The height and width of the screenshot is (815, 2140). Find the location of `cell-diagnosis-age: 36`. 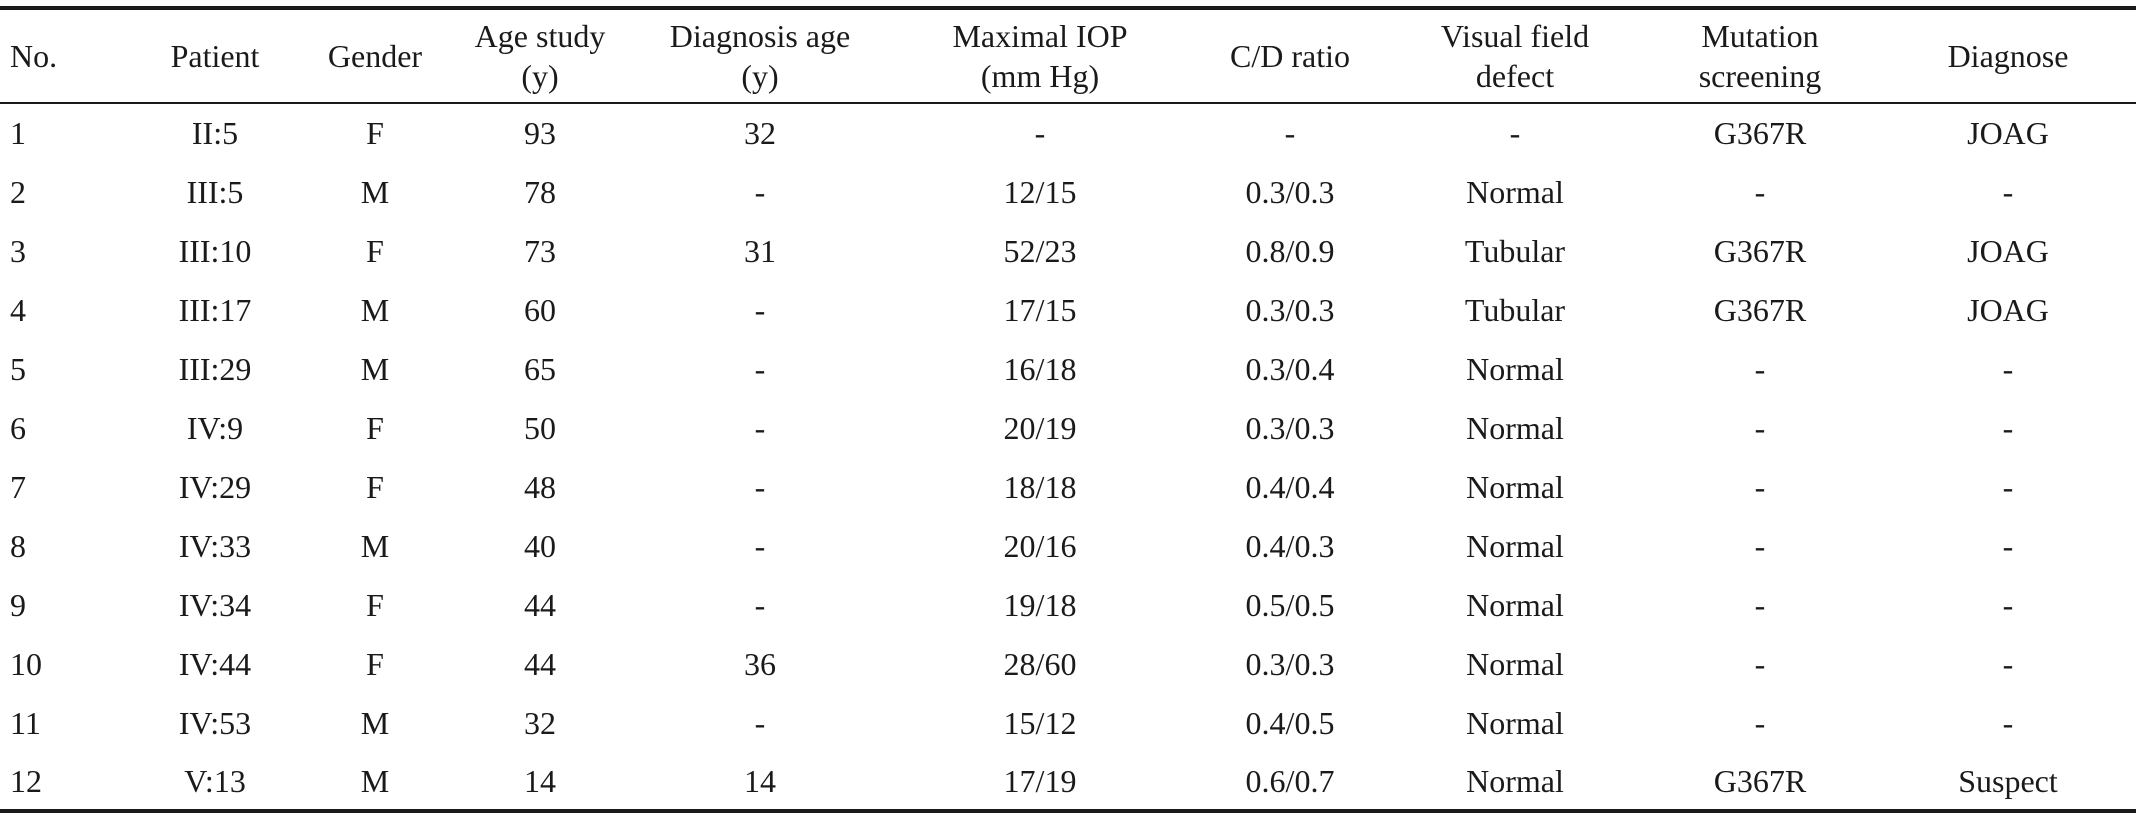

cell-diagnosis-age: 36 is located at coordinates (760, 663).